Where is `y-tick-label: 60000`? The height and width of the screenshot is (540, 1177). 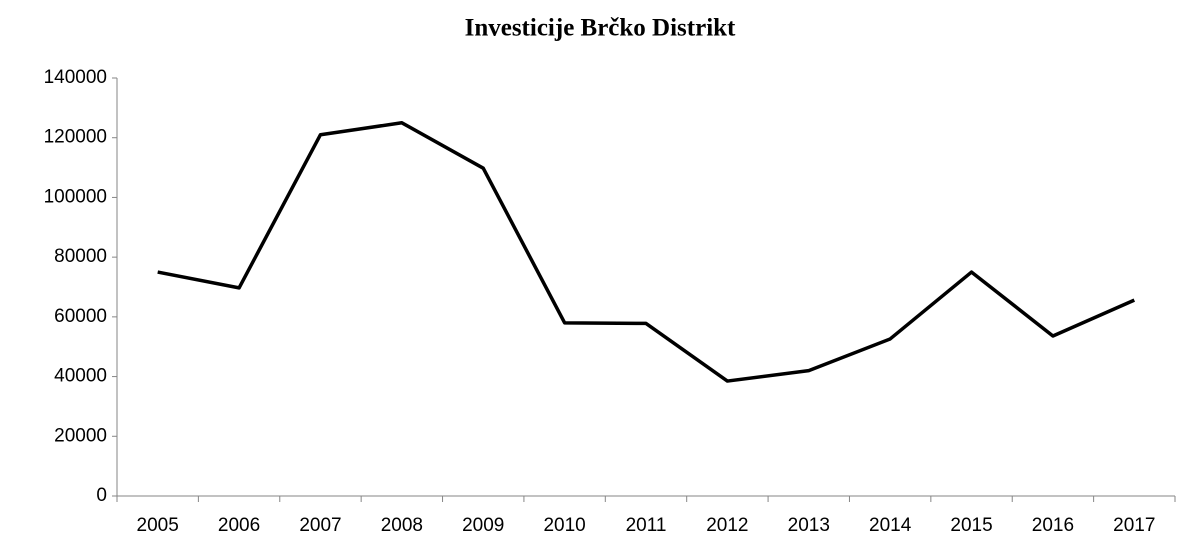
y-tick-label: 60000 is located at coordinates (80, 316).